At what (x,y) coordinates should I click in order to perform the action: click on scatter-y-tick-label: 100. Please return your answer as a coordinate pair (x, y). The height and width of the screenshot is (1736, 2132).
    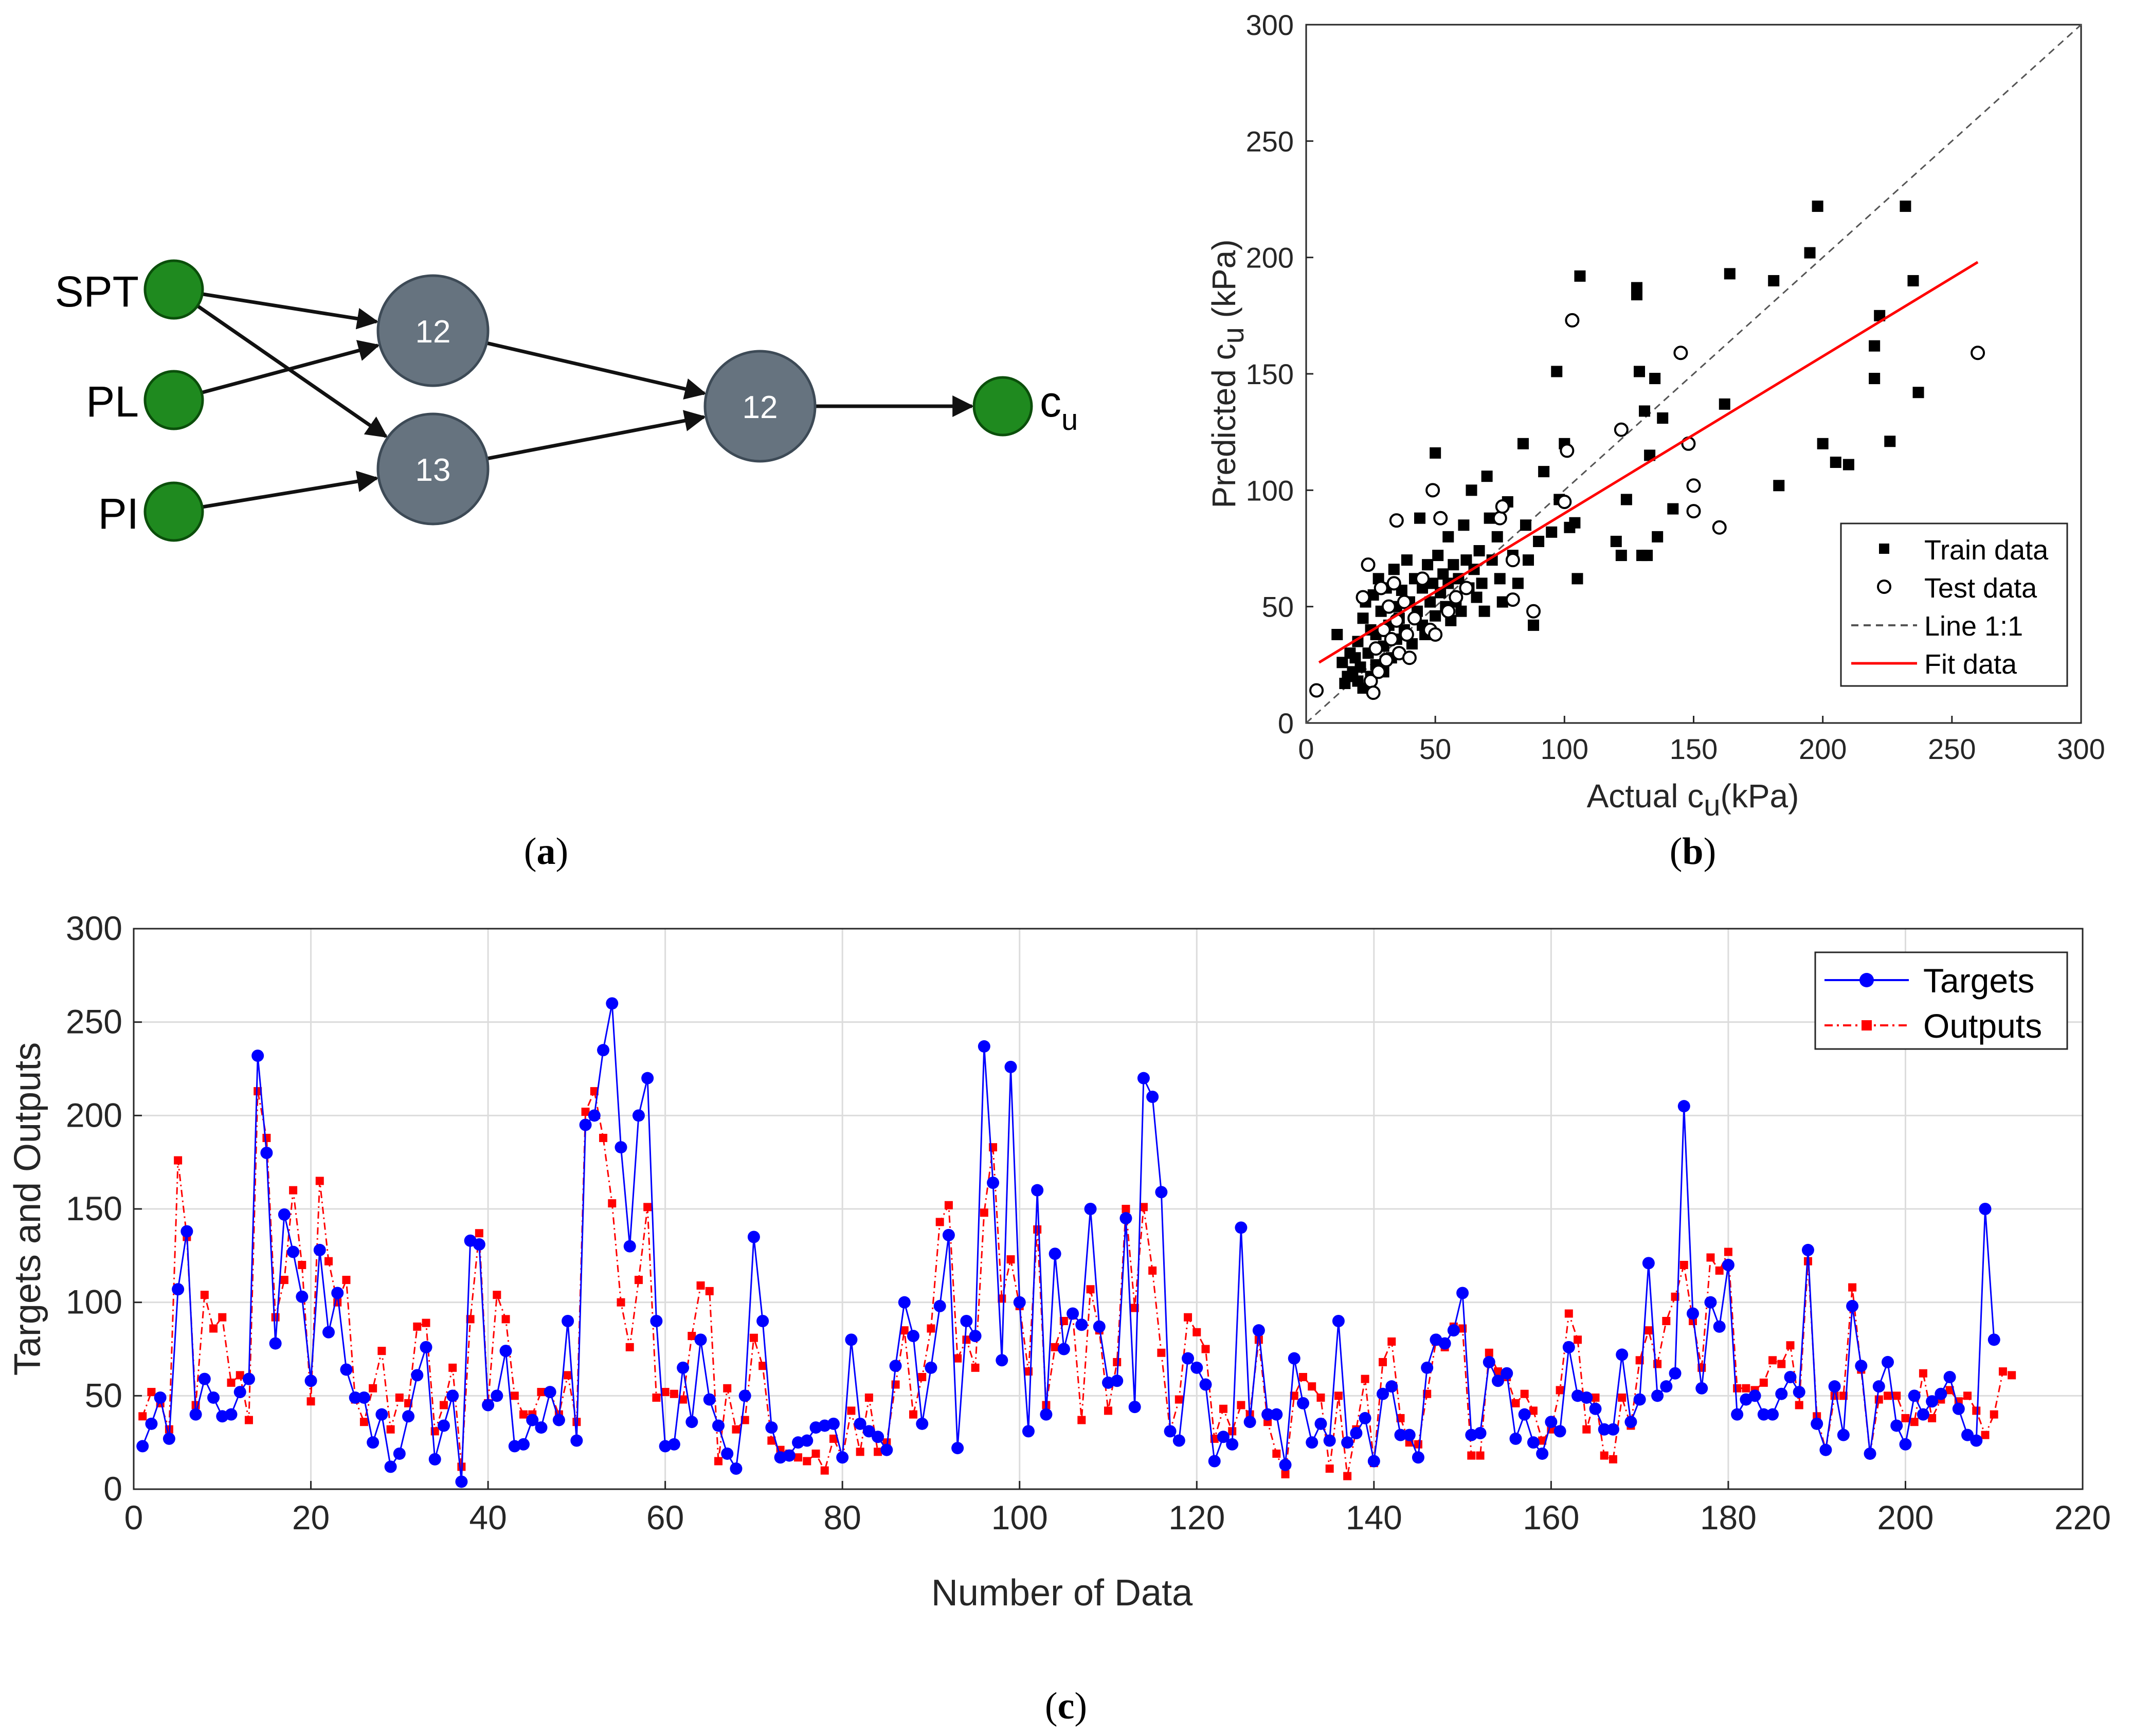
    Looking at the image, I should click on (1270, 491).